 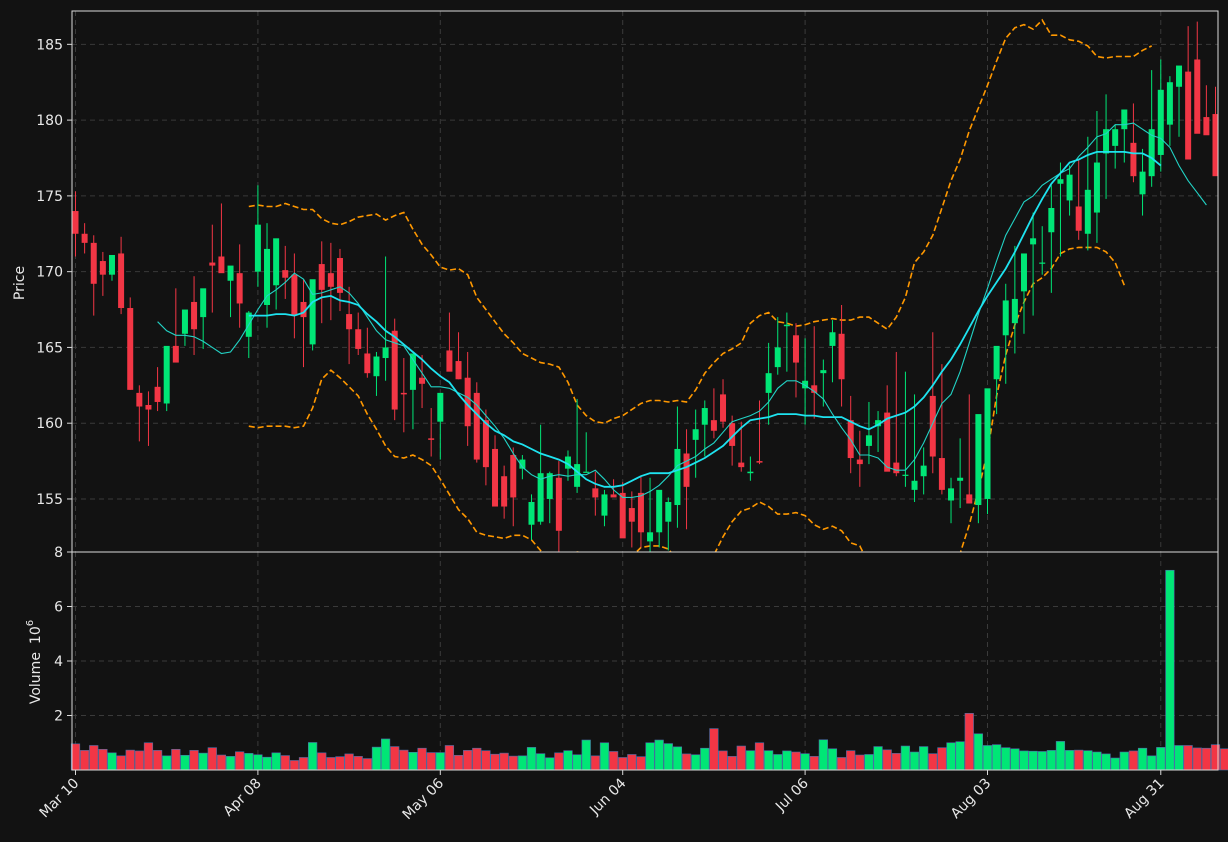 What do you see at coordinates (49, 500) in the screenshot?
I see `price-ytick-label: 155` at bounding box center [49, 500].